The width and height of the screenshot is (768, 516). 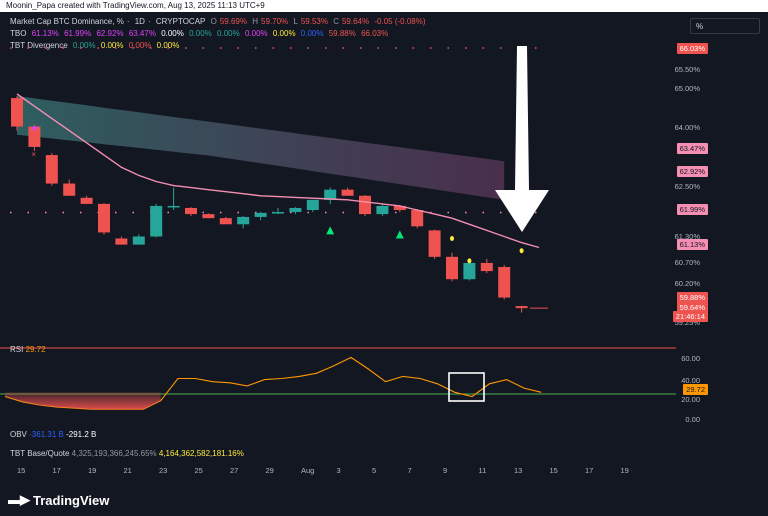 What do you see at coordinates (127, 470) in the screenshot?
I see `time-tick: 21` at bounding box center [127, 470].